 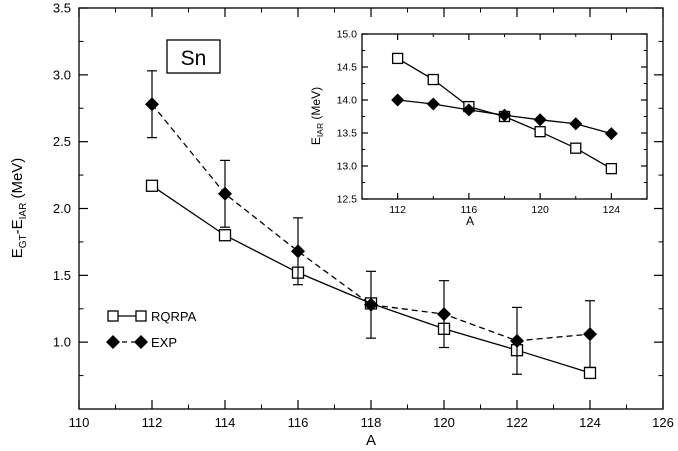 I want to click on inset-y-axis-label: EIAR (MeV), so click(x=317, y=116).